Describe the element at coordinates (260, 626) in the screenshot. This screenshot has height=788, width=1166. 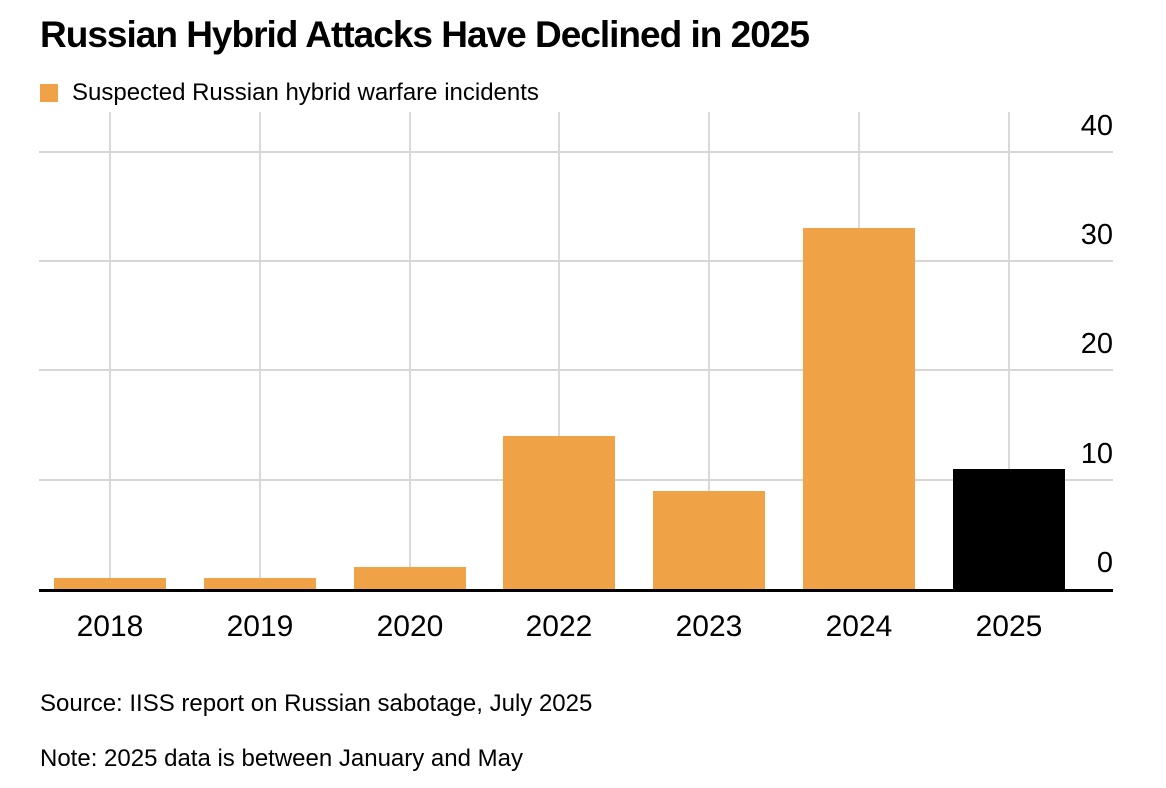
I see `x-tick-label: 2019` at that location.